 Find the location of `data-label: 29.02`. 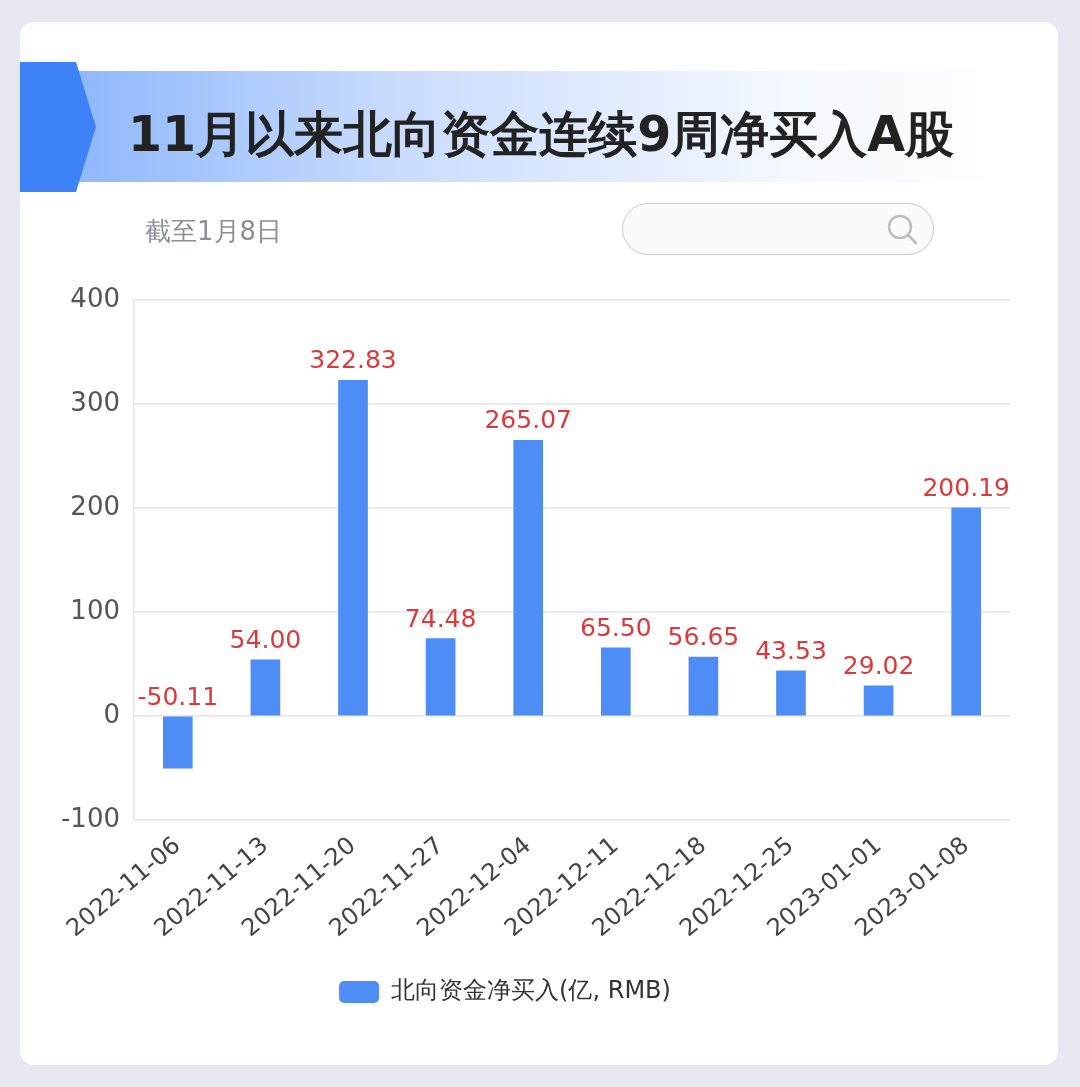

data-label: 29.02 is located at coordinates (878, 665).